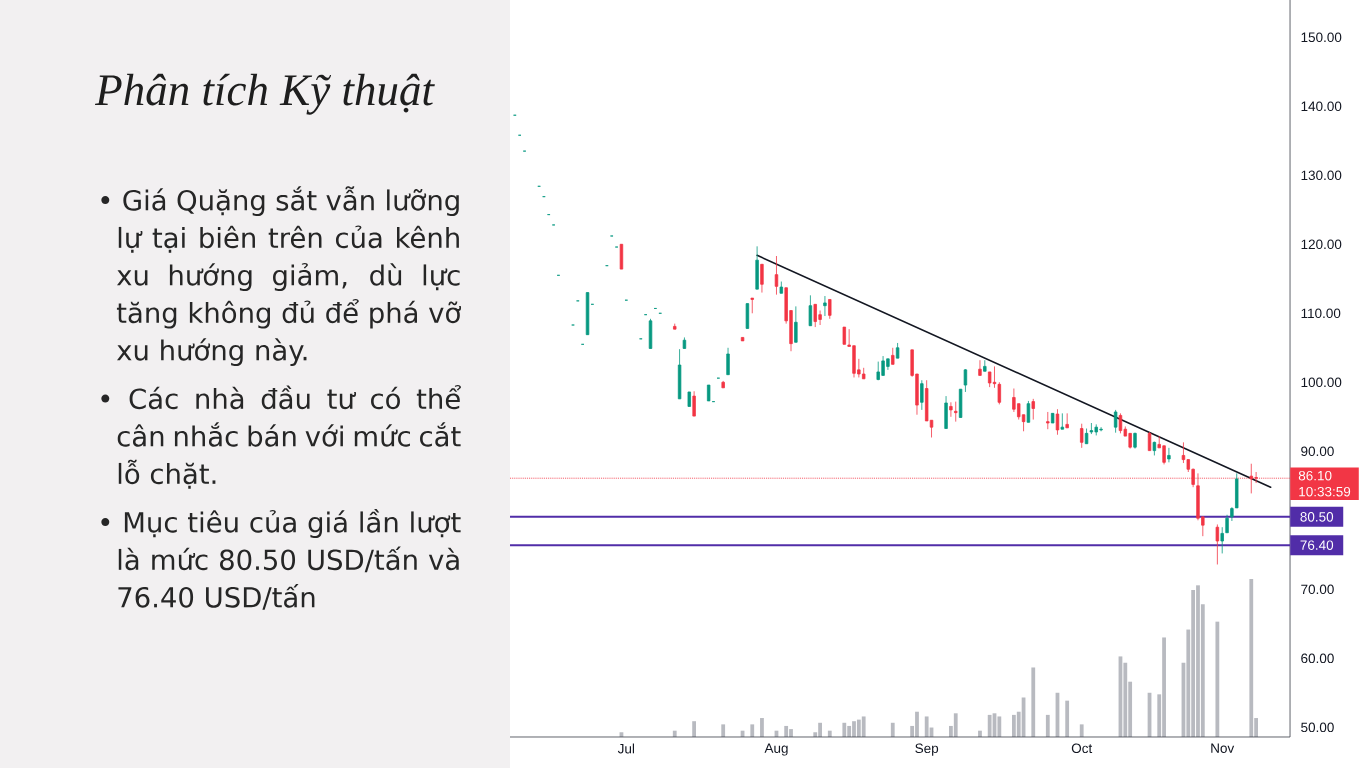  I want to click on y-tick-label: 120.00, so click(1321, 244).